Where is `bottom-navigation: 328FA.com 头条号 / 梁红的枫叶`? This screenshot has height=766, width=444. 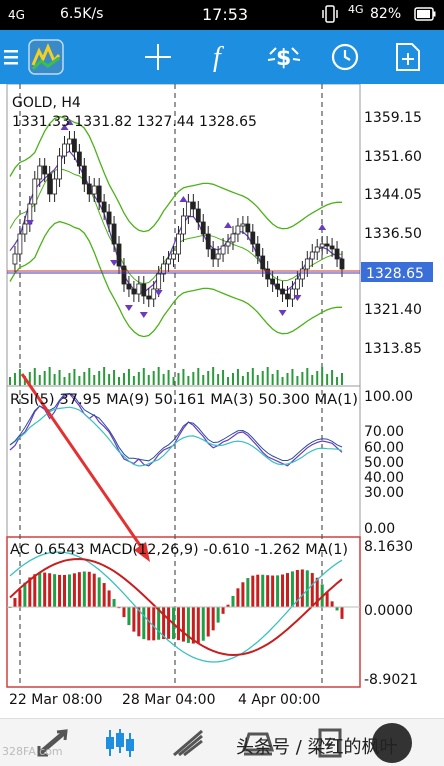 bottom-navigation: 328FA.com 头条号 / 梁红的枫叶 is located at coordinates (222, 742).